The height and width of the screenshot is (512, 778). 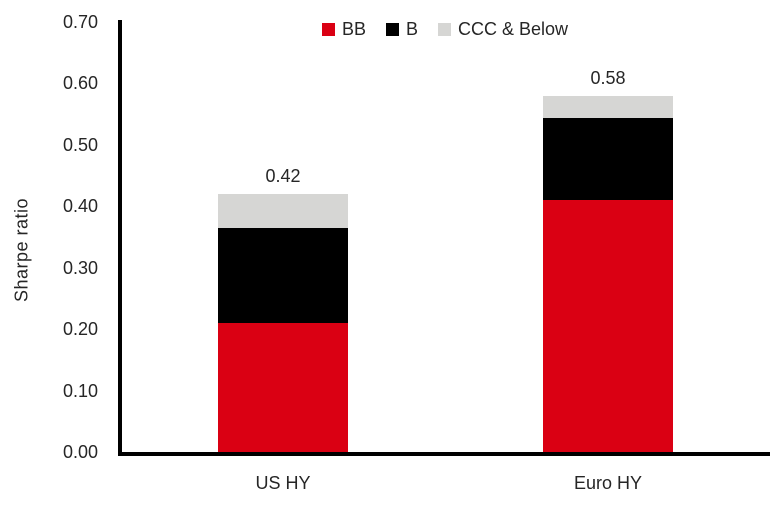 I want to click on legend-label: BB, so click(x=353, y=28).